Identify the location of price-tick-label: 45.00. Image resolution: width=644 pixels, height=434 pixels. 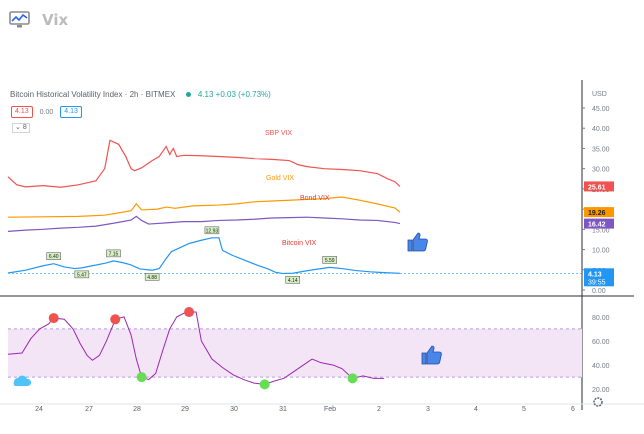
(601, 109).